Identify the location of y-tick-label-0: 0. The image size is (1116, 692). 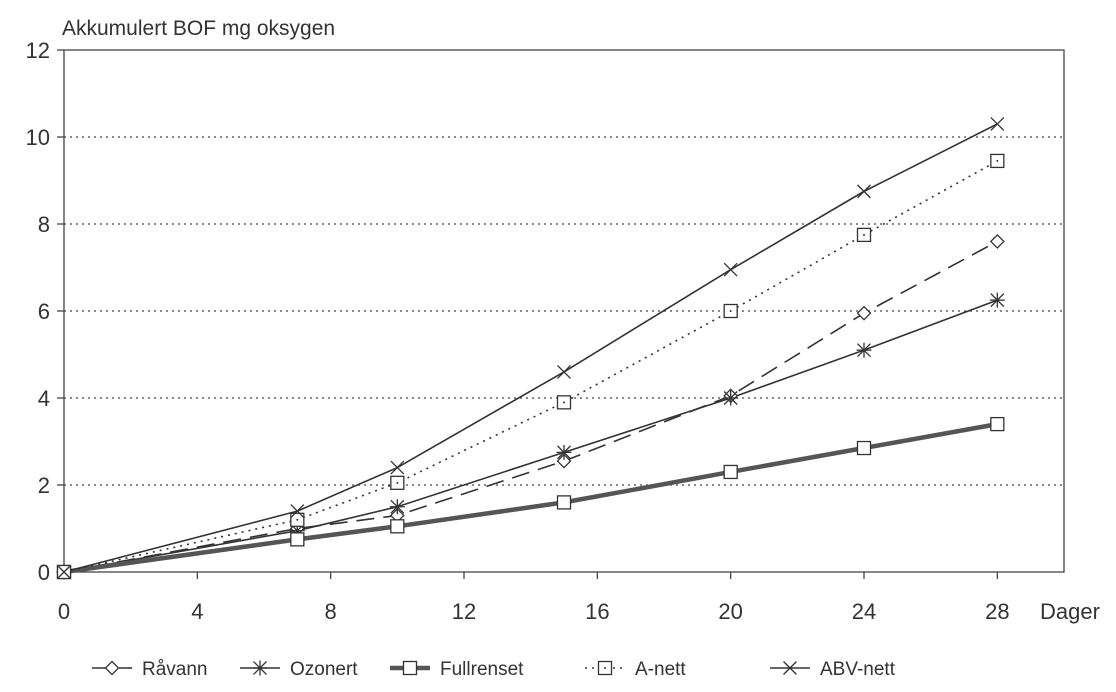
(44, 572).